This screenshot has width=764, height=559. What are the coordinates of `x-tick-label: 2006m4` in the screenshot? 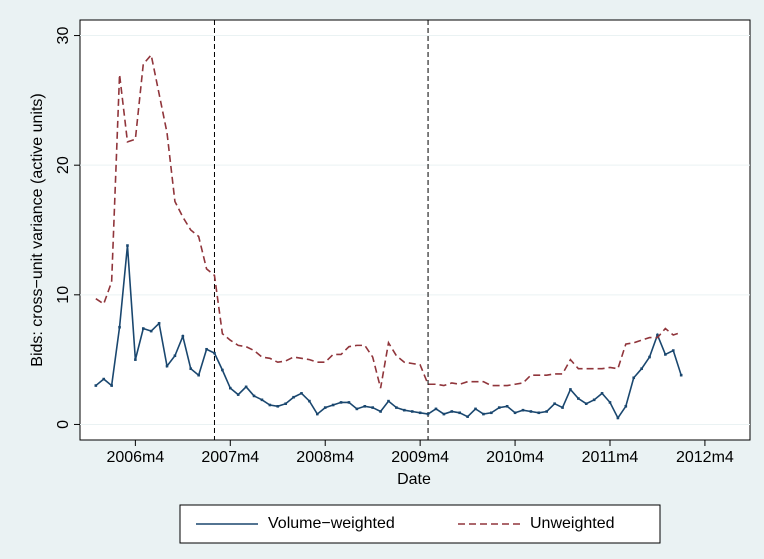 It's located at (135, 457).